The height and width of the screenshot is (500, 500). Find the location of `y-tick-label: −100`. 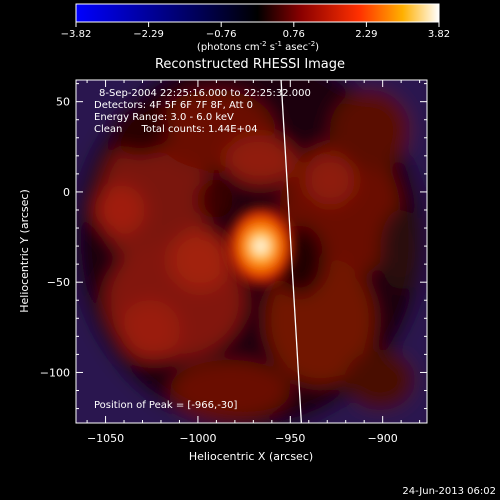

y-tick-label: −100 is located at coordinates (55, 372).